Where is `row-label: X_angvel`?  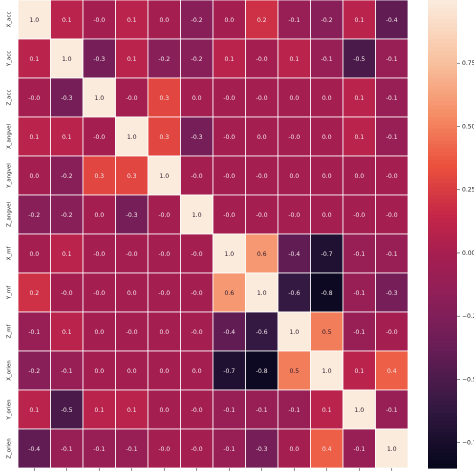
row-label: X_angvel is located at coordinates (10, 137).